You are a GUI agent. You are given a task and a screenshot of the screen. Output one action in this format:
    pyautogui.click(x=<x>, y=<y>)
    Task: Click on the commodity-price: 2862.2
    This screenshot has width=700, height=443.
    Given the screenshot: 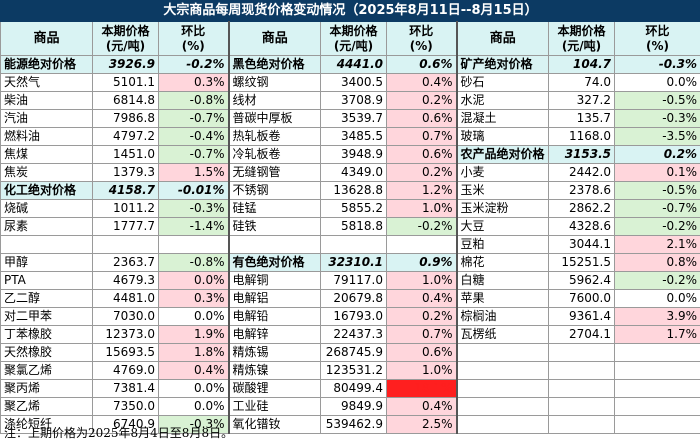 What is the action you would take?
    pyautogui.click(x=581, y=208)
    